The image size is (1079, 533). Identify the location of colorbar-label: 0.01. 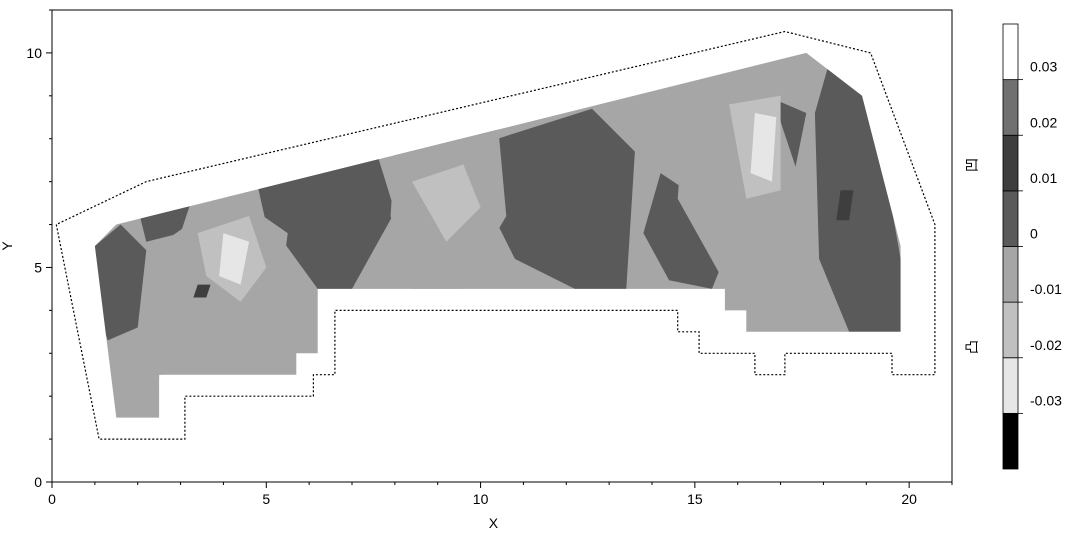
(1043, 178).